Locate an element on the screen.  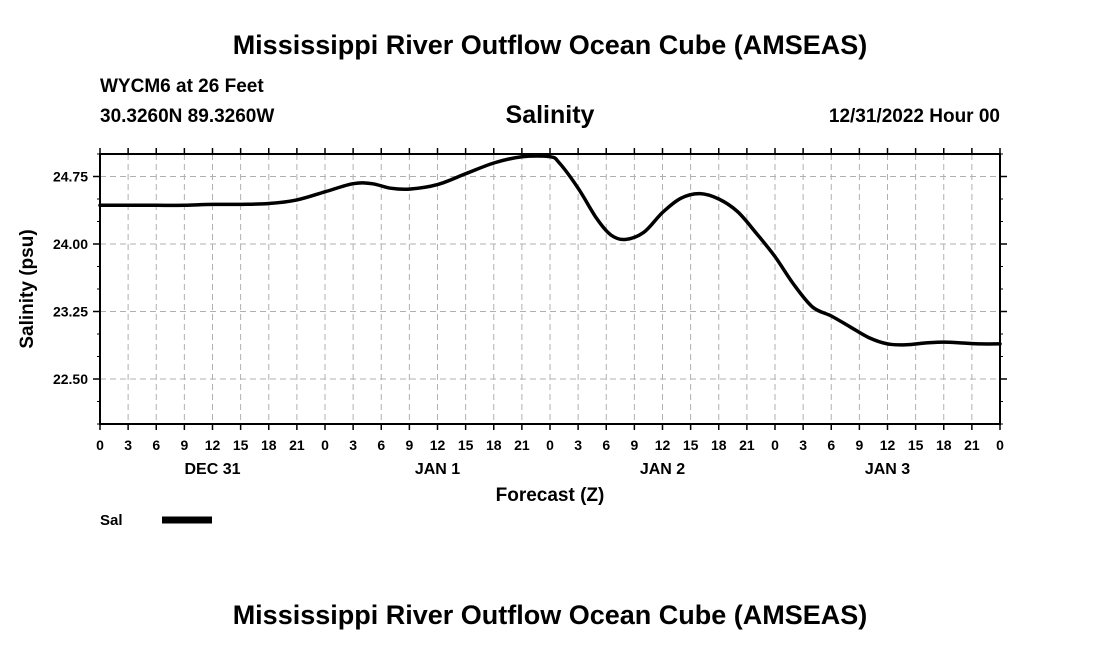
y-tick-label: 24.00 is located at coordinates (70, 244).